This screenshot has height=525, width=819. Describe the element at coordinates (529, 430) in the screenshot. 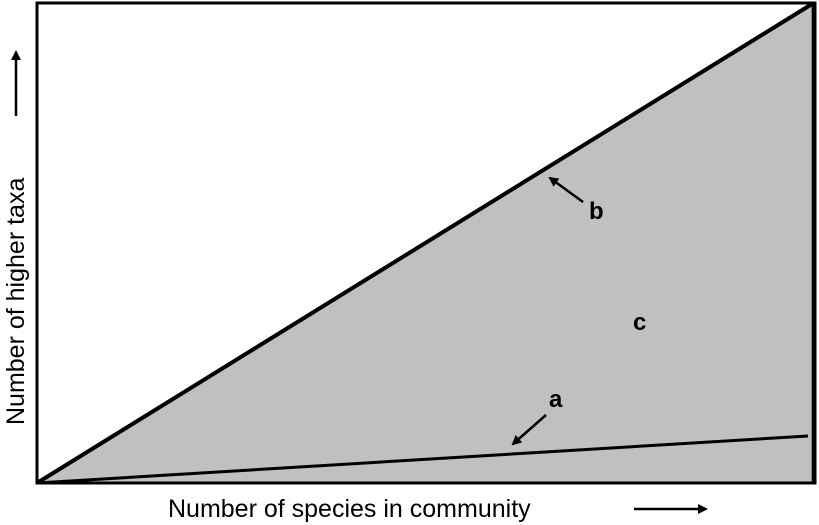

I see `pointer-arrow-a` at that location.